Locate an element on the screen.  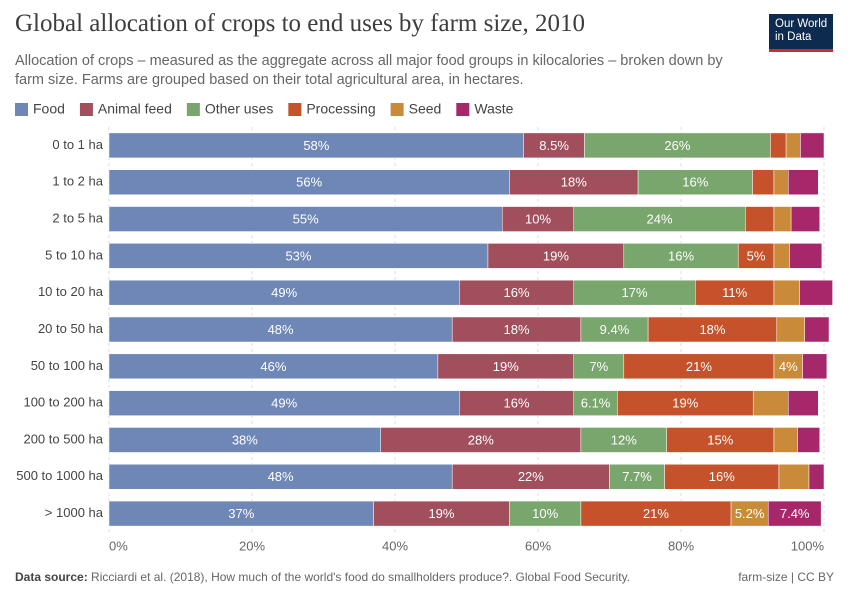
y-tick-label: 0 to 1 ha is located at coordinates (77, 144).